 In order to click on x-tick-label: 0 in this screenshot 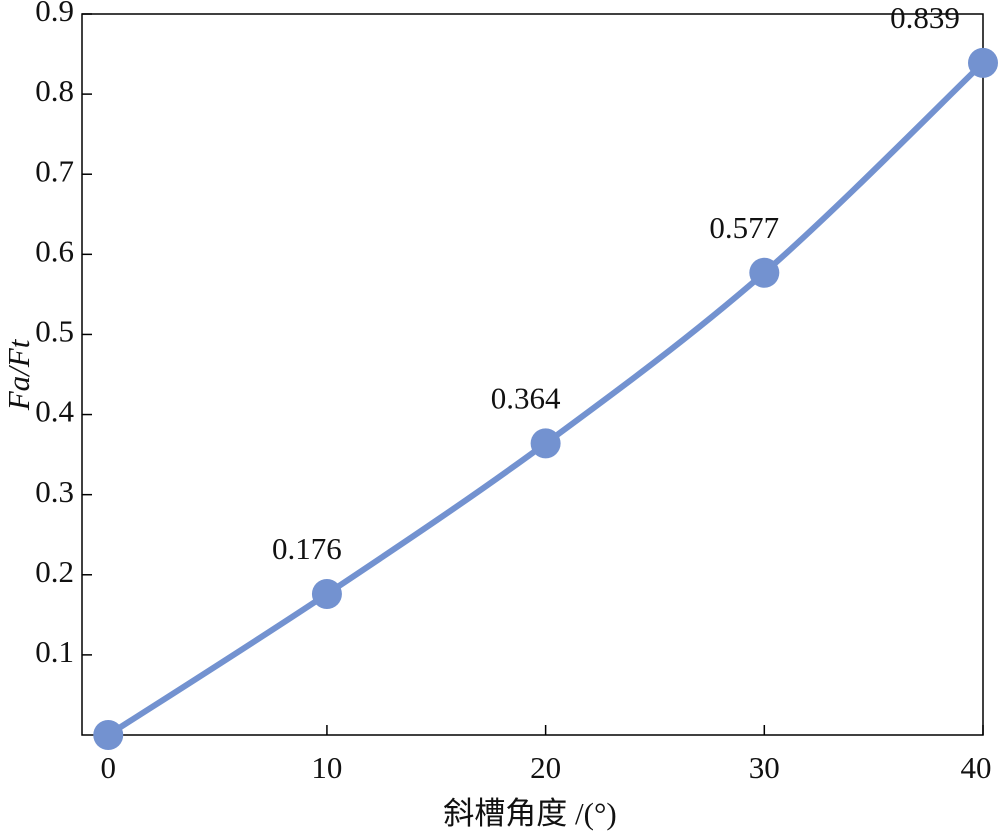, I will do `click(108, 767)`.